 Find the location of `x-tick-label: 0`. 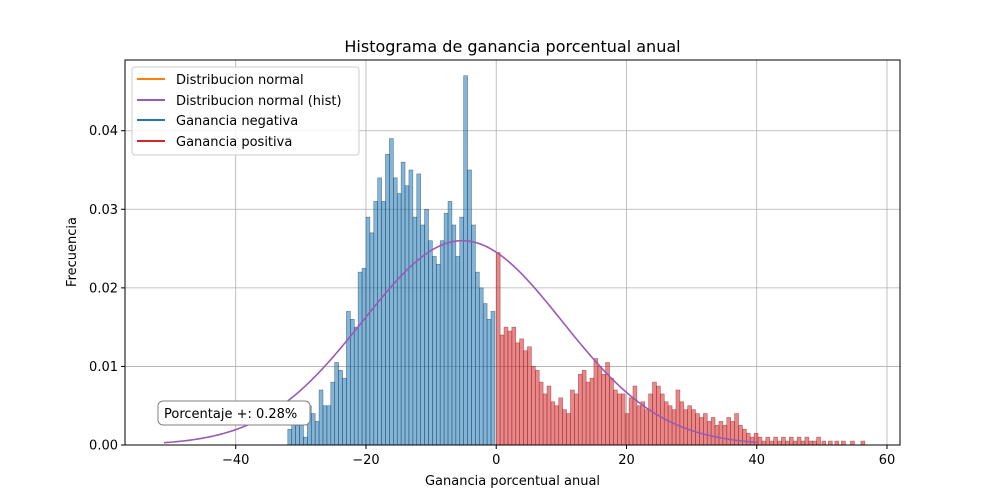

x-tick-label: 0 is located at coordinates (496, 460).